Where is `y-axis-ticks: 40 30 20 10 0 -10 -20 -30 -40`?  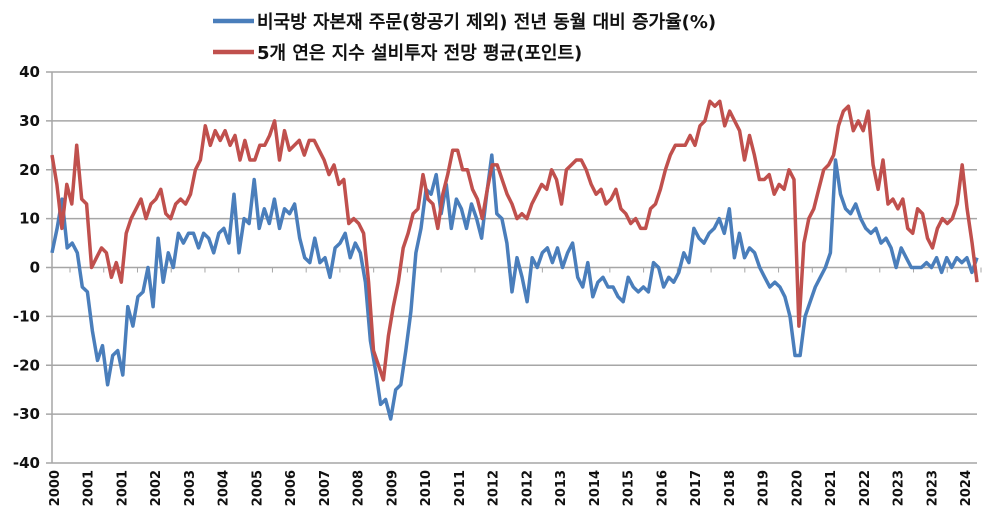 y-axis-ticks: 40 30 20 10 0 -10 -20 -30 -40 is located at coordinates (26, 267).